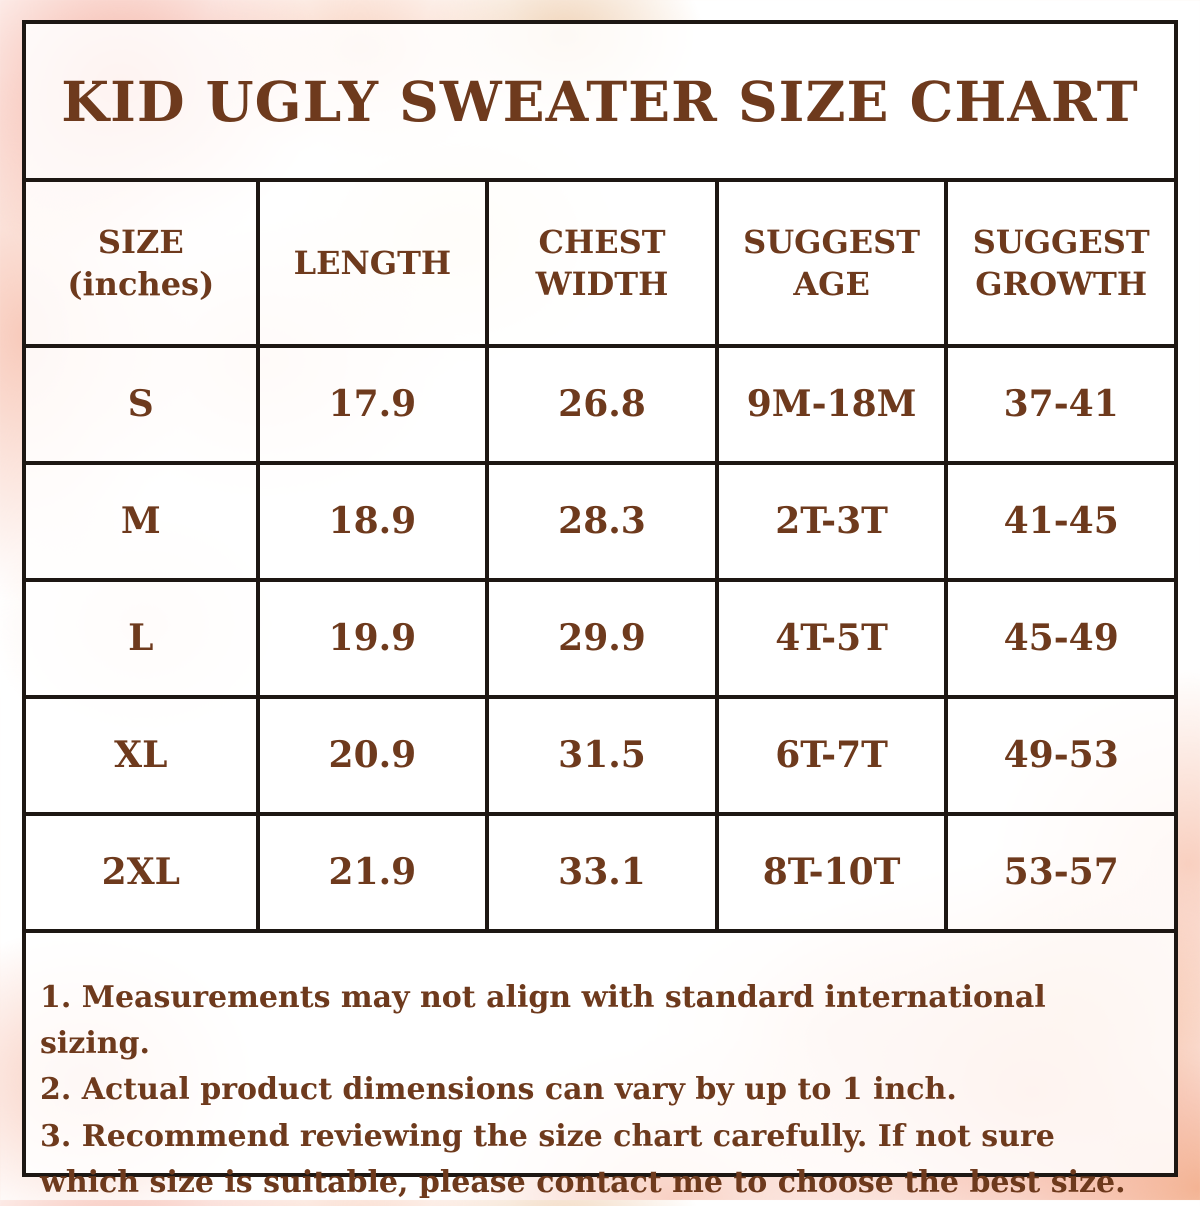  What do you see at coordinates (370, 753) in the screenshot?
I see `table-cell: 20.9` at bounding box center [370, 753].